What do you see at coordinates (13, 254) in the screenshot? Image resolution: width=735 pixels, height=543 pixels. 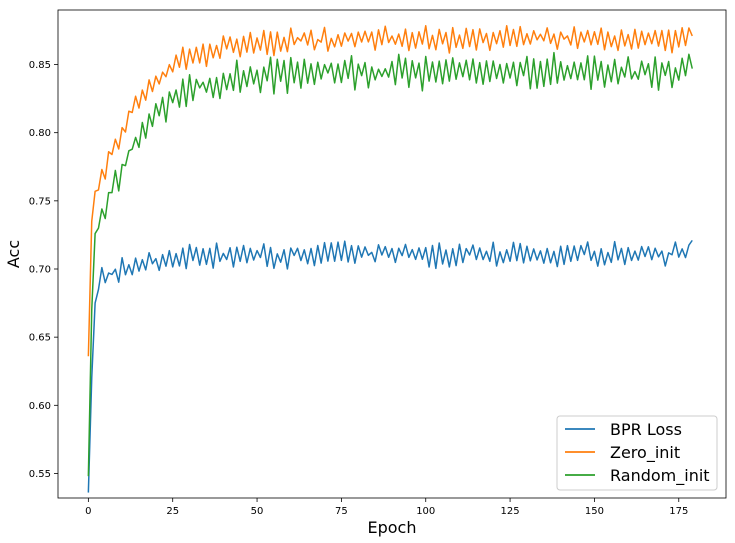 I see `y-axis-label: Acc` at bounding box center [13, 254].